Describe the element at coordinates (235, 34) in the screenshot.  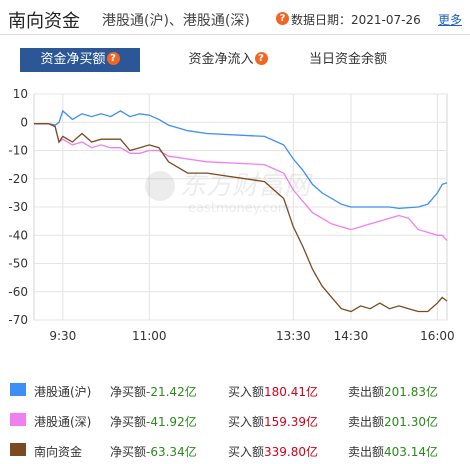
I see `header-divider` at that location.